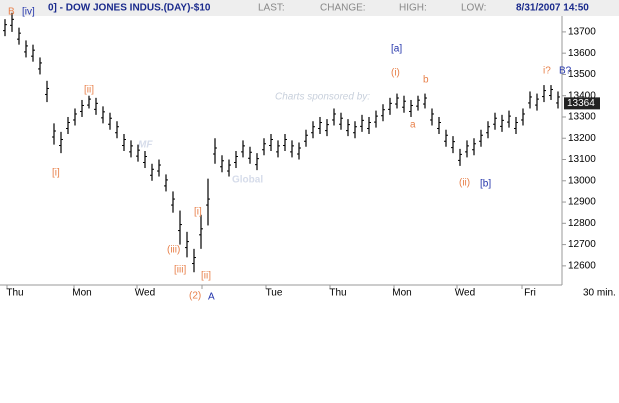 The height and width of the screenshot is (403, 619). What do you see at coordinates (28, 12) in the screenshot?
I see `wave-label: [iv]` at bounding box center [28, 12].